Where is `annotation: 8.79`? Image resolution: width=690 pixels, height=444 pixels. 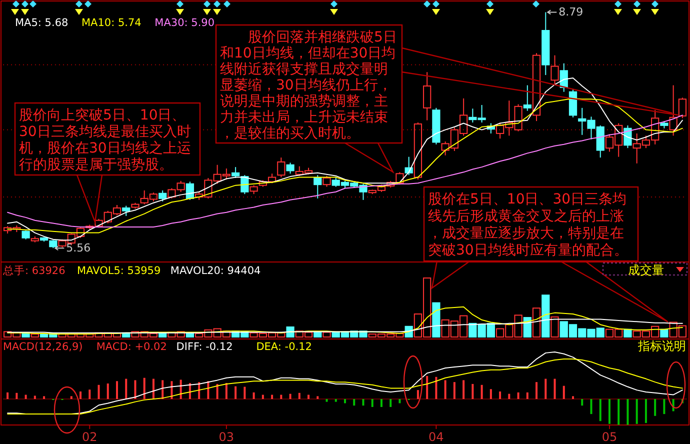 annotation: 8.79 is located at coordinates (571, 12).